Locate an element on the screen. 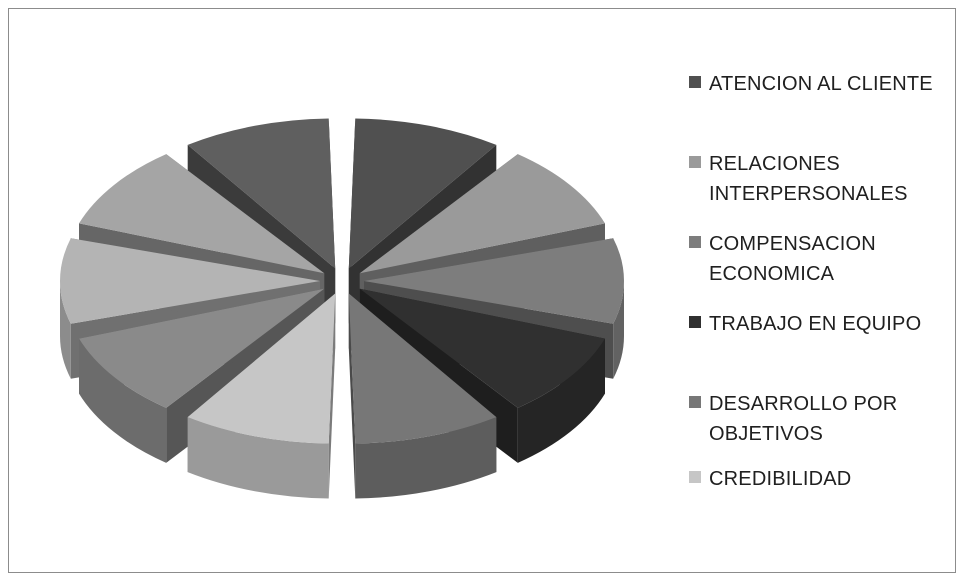 This screenshot has width=963, height=581. legend-label: DESARROLLO POR OBJETIVOS is located at coordinates (803, 419).